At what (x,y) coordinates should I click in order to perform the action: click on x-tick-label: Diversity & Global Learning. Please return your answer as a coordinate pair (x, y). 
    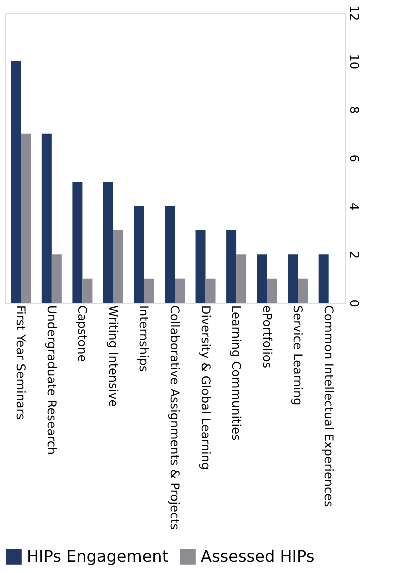
    Looking at the image, I should click on (205, 388).